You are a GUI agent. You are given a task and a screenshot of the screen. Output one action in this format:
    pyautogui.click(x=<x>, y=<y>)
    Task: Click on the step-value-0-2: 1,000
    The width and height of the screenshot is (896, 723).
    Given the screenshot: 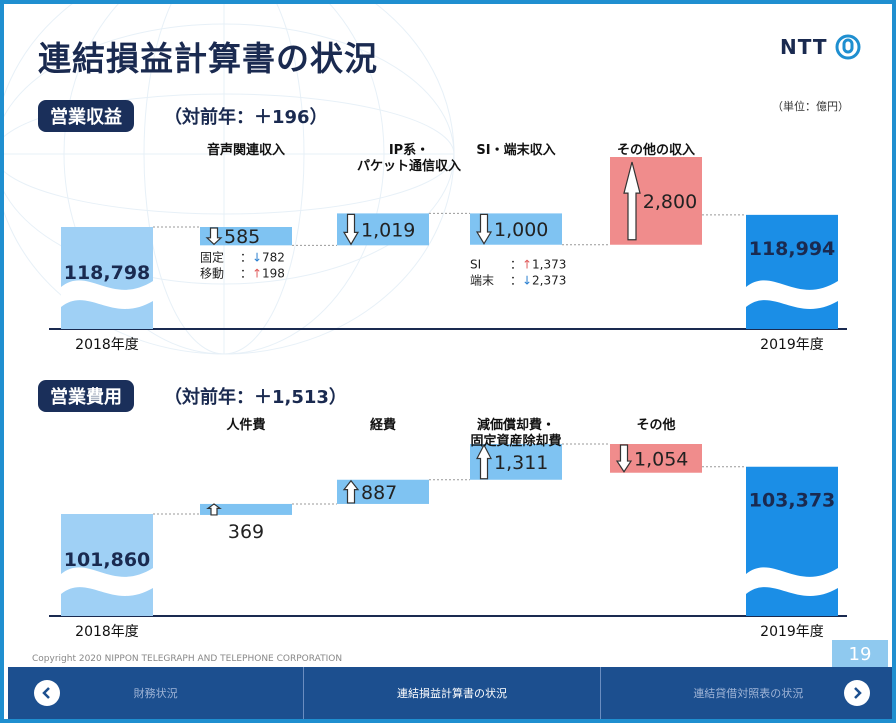 What is the action you would take?
    pyautogui.click(x=521, y=230)
    